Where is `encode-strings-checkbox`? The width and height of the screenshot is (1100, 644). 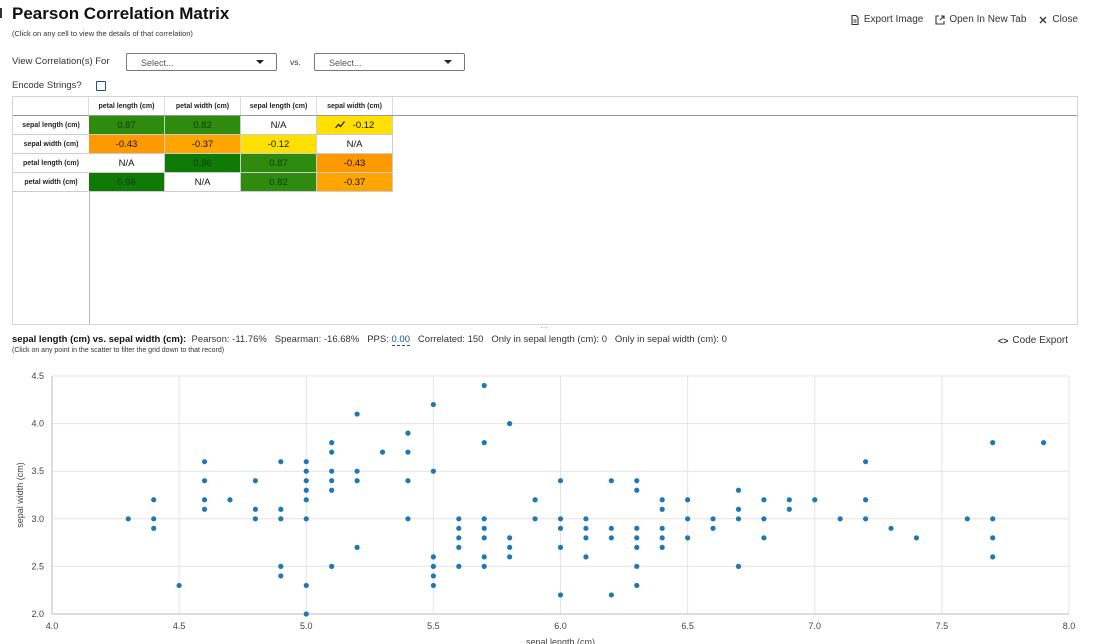 encode-strings-checkbox is located at coordinates (101, 86).